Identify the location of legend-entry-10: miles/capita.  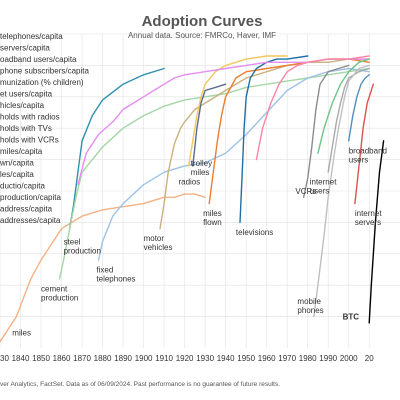
(21, 151).